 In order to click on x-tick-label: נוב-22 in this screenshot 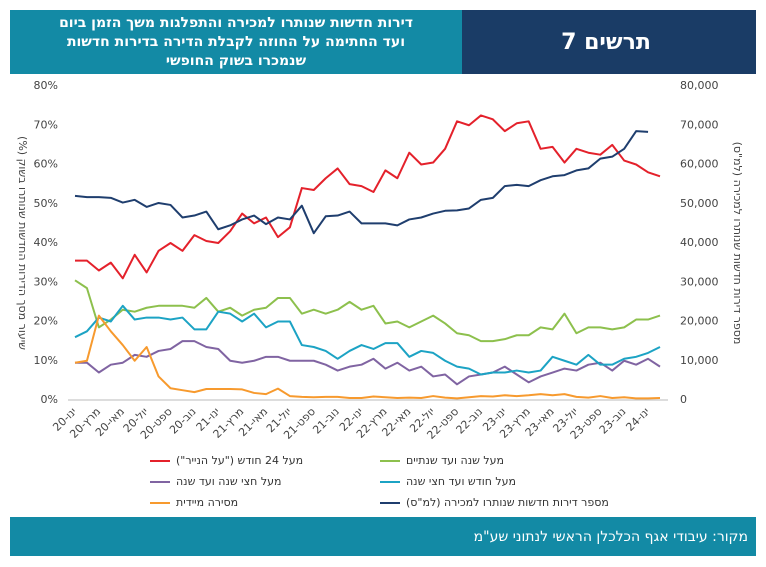, I will do `click(470, 421)`.